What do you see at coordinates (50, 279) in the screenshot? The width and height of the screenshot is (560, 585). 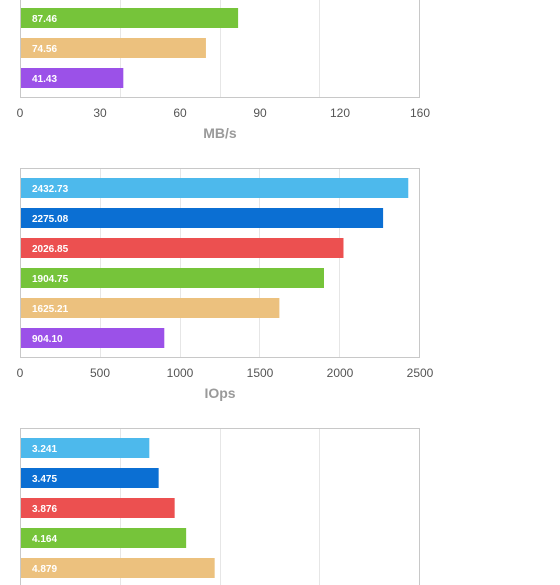 I see `data-label: 1904.75` at bounding box center [50, 279].